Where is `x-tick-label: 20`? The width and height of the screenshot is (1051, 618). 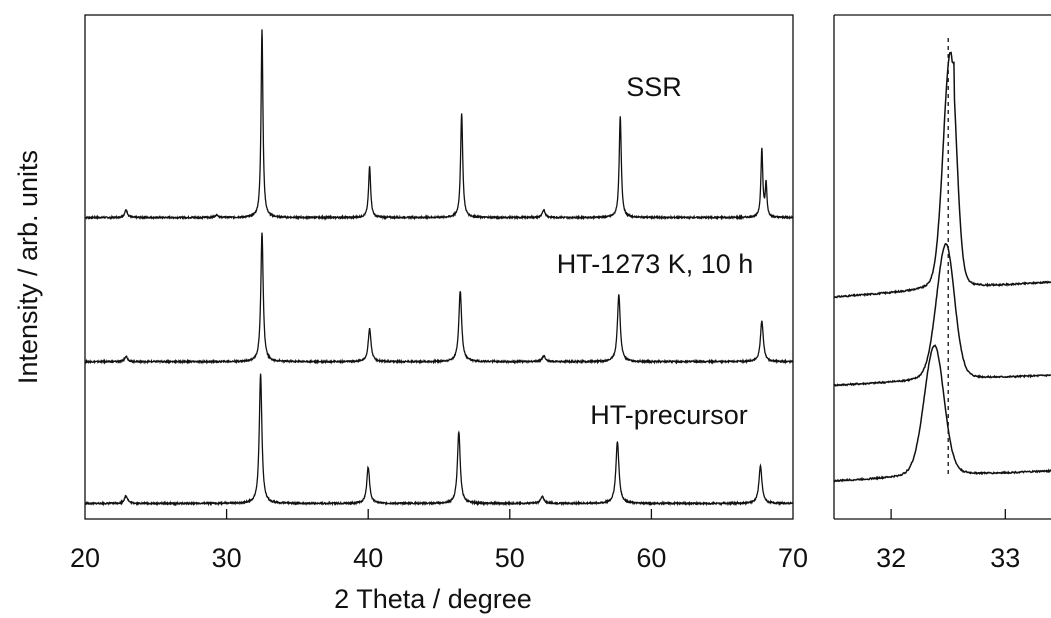 x-tick-label: 20 is located at coordinates (85, 558).